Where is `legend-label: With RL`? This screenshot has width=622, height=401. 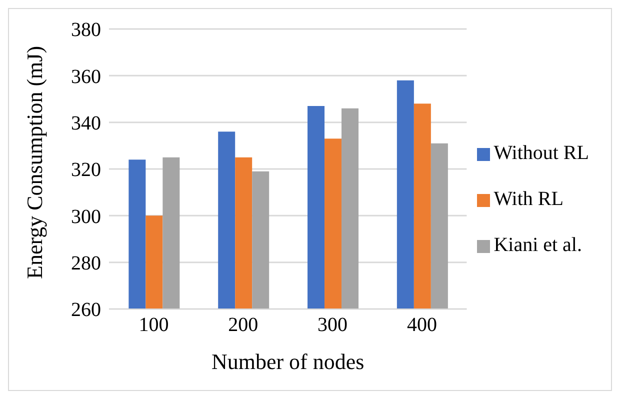
legend-label: With RL is located at coordinates (529, 199).